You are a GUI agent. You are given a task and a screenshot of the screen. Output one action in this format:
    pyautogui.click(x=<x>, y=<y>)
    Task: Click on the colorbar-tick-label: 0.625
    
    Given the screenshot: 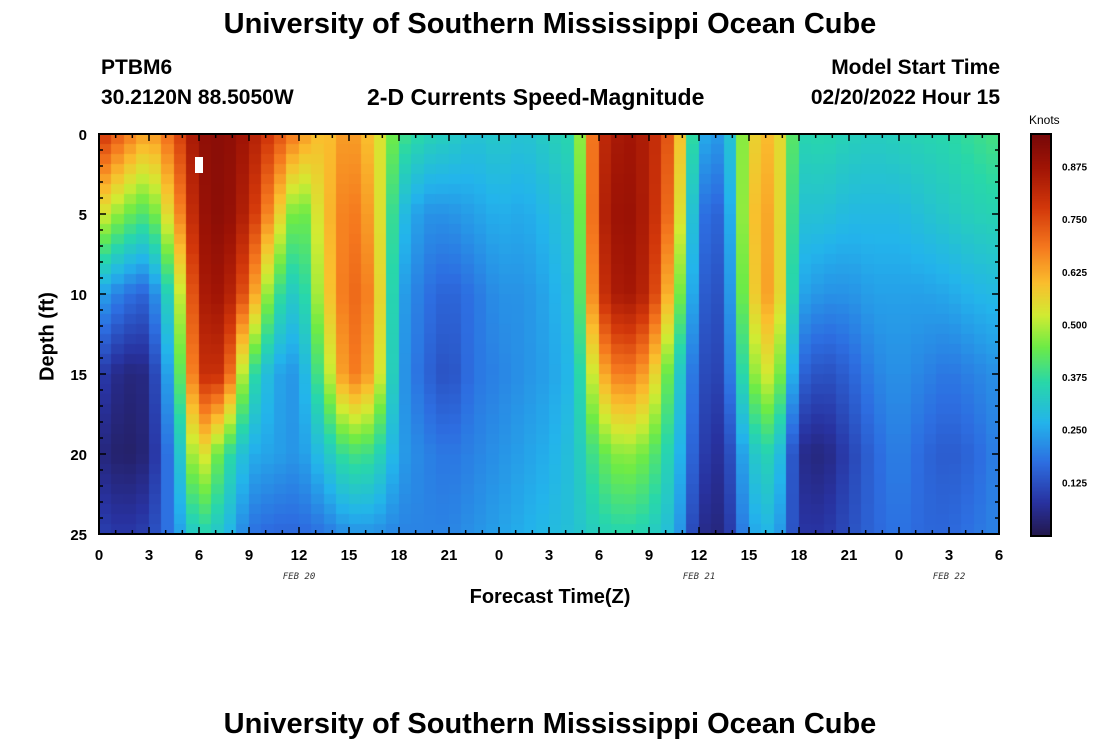 What is the action you would take?
    pyautogui.click(x=1074, y=273)
    